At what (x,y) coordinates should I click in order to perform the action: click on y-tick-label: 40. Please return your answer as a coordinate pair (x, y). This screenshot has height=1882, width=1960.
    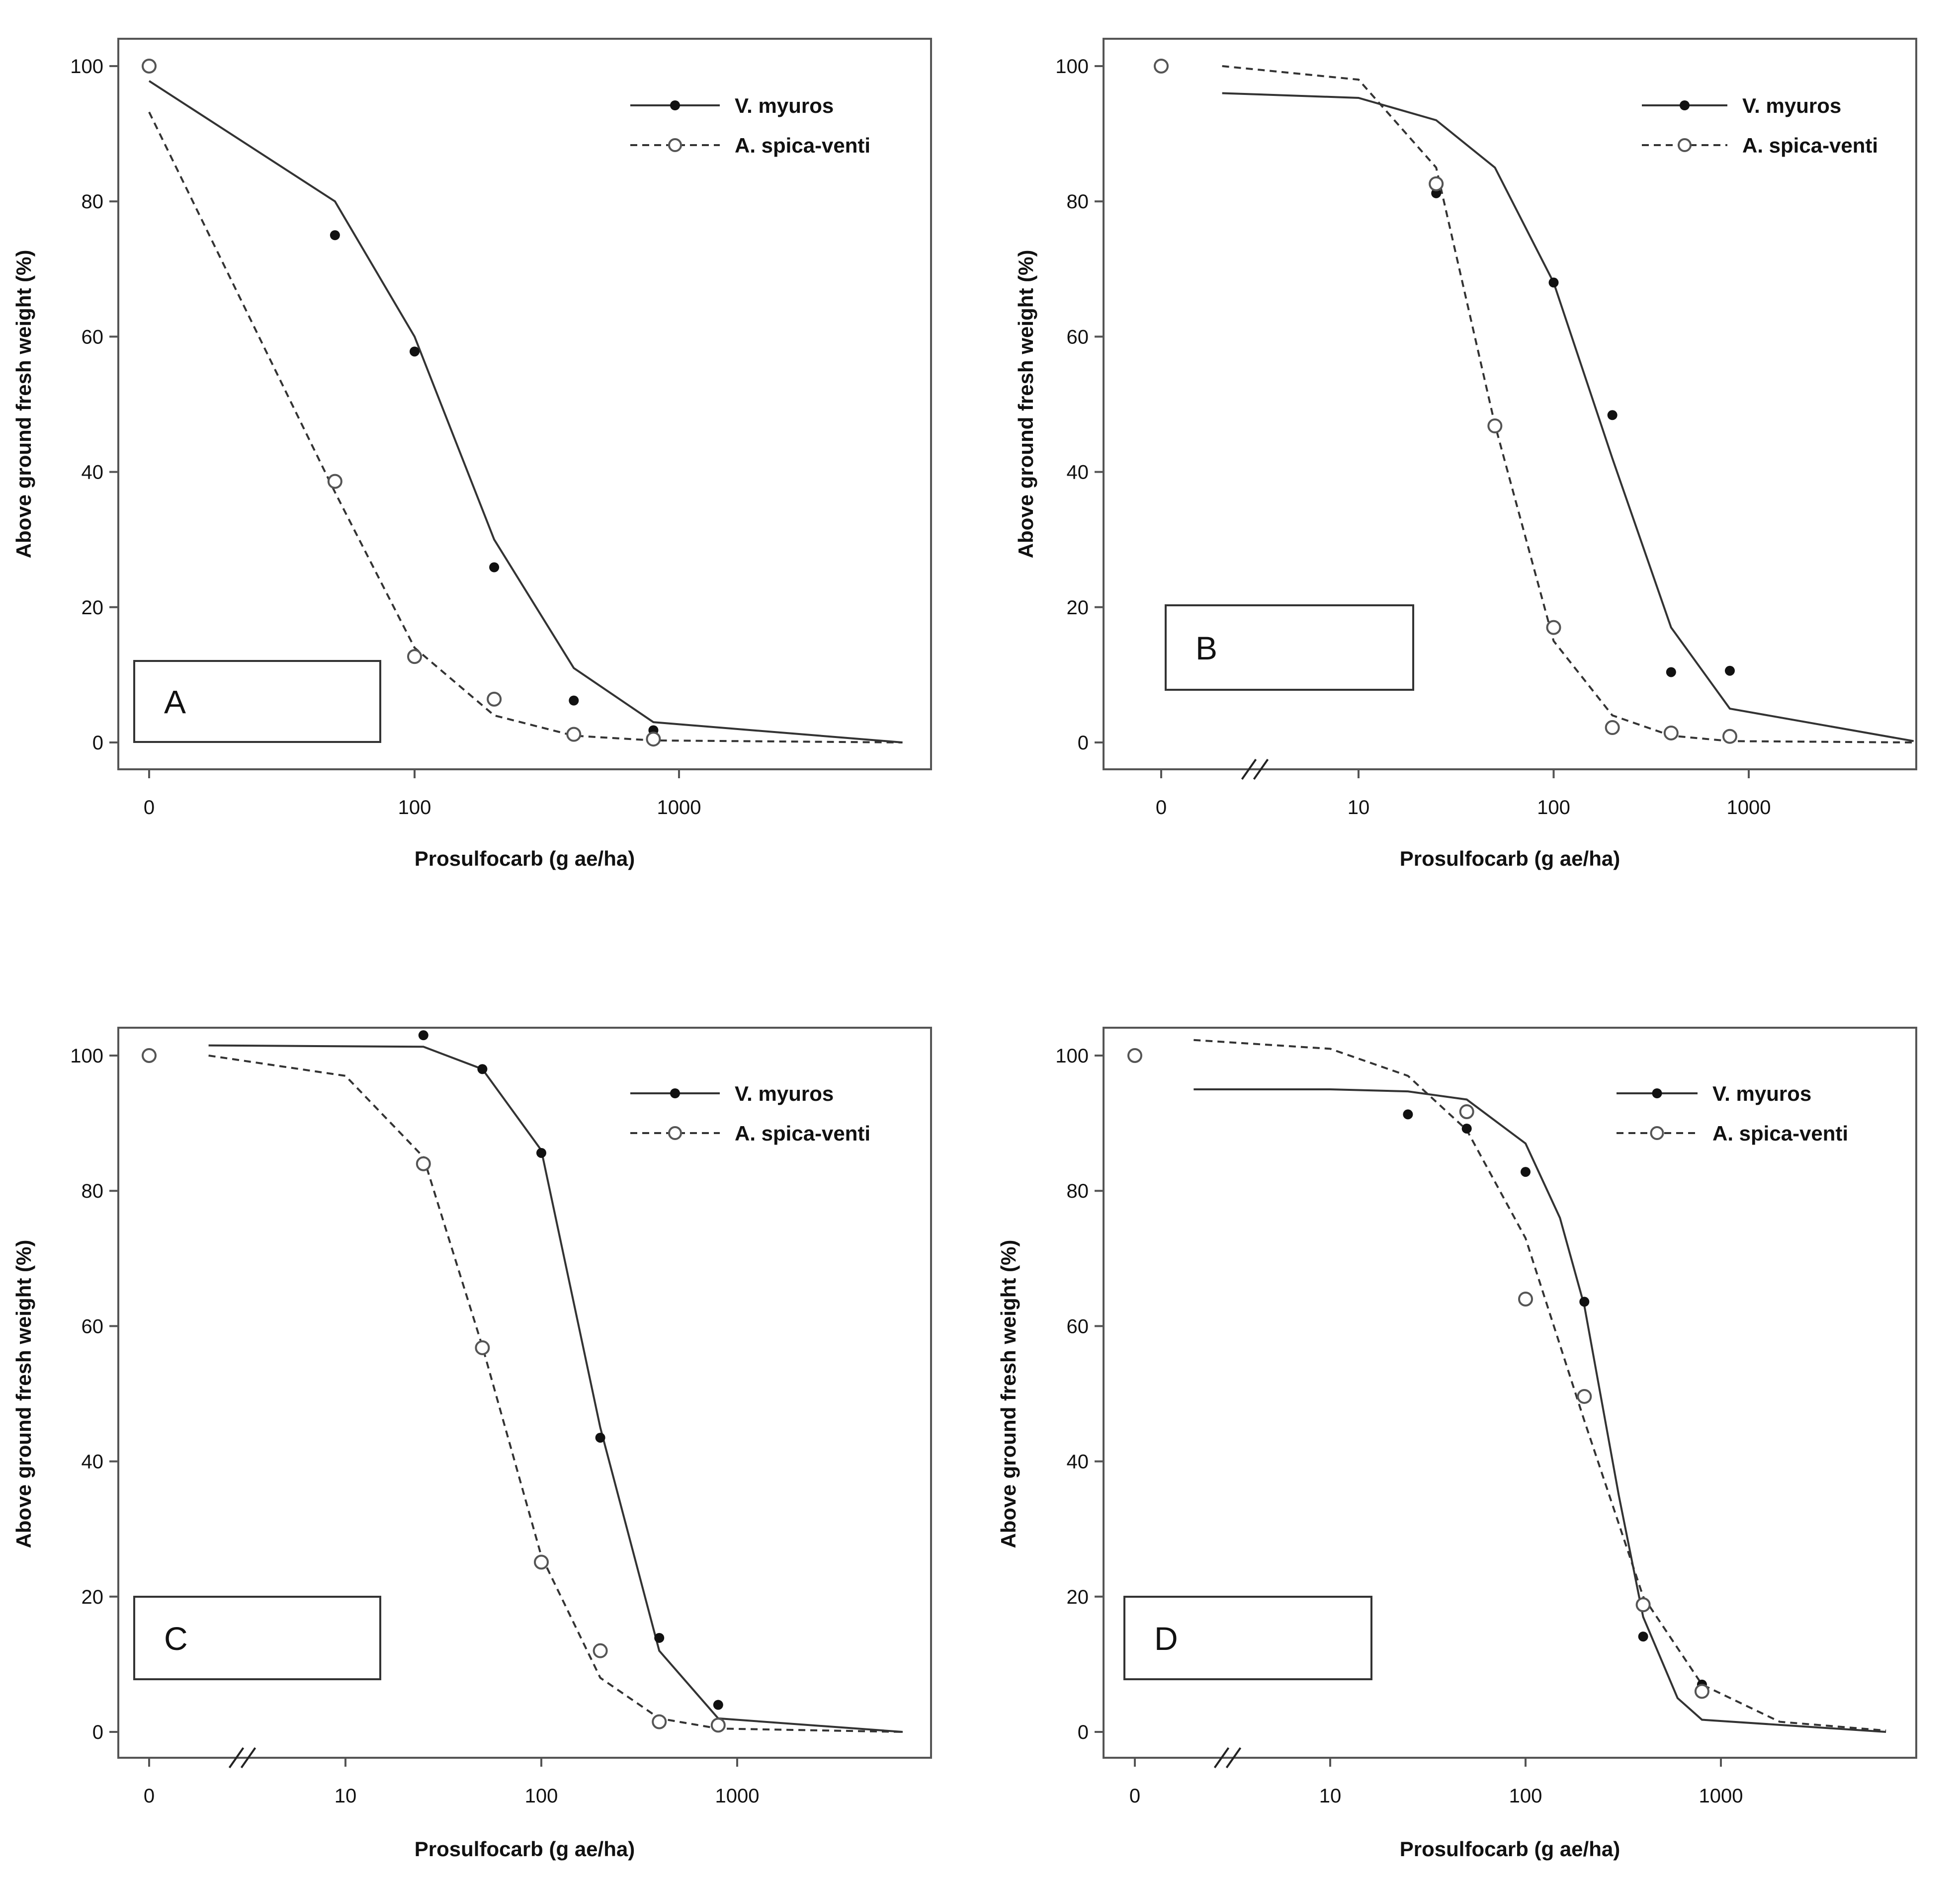
    Looking at the image, I should click on (93, 473).